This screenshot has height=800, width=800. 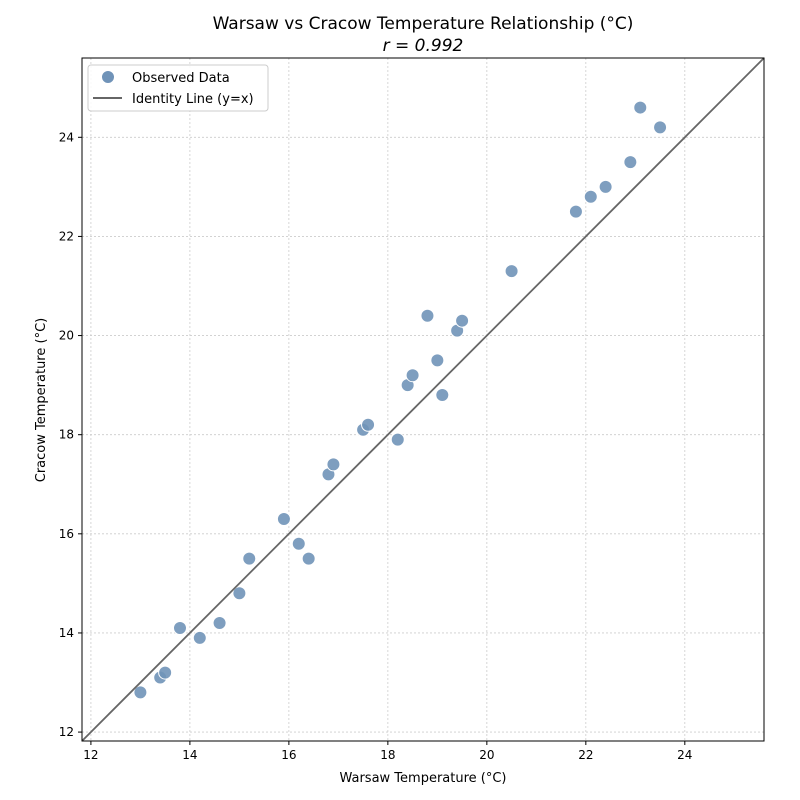 What do you see at coordinates (90, 755) in the screenshot?
I see `x-tick-label: 12` at bounding box center [90, 755].